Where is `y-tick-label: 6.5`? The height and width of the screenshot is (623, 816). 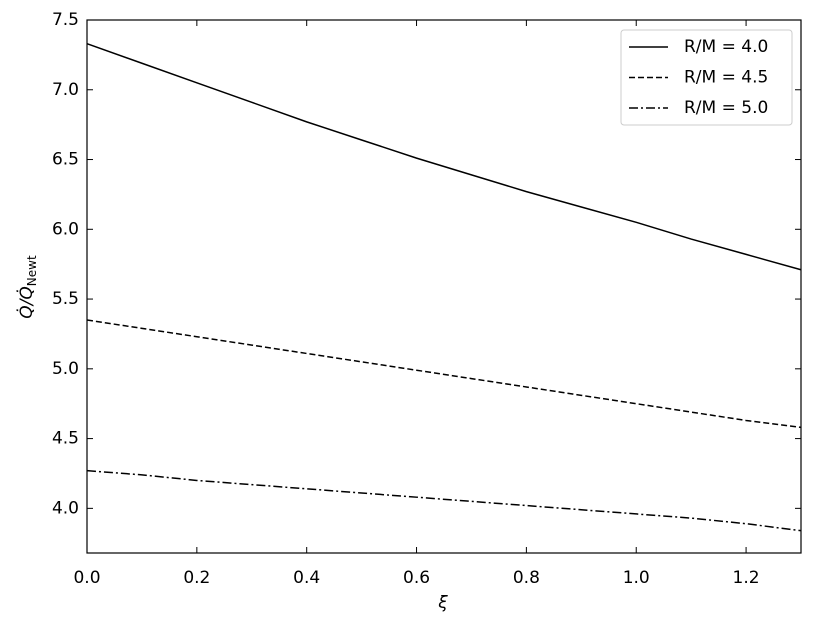 y-tick-label: 6.5 is located at coordinates (65, 160).